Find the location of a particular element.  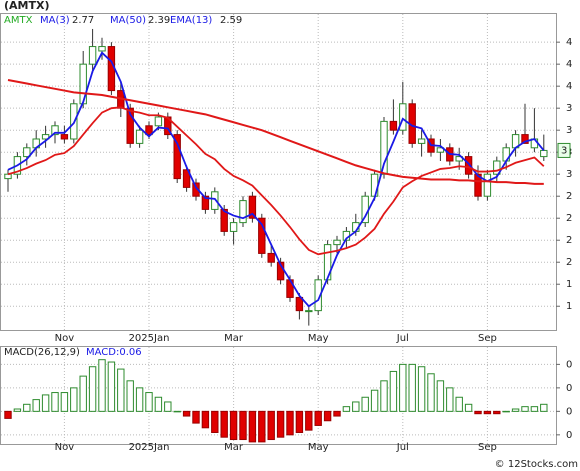

legend-symbol: AMTX is located at coordinates (18, 20).